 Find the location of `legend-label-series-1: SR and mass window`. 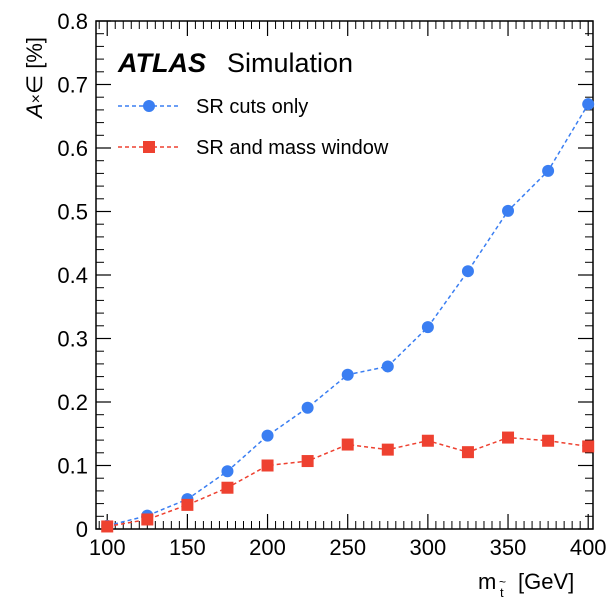

legend-label-series-1: SR and mass window is located at coordinates (292, 148).